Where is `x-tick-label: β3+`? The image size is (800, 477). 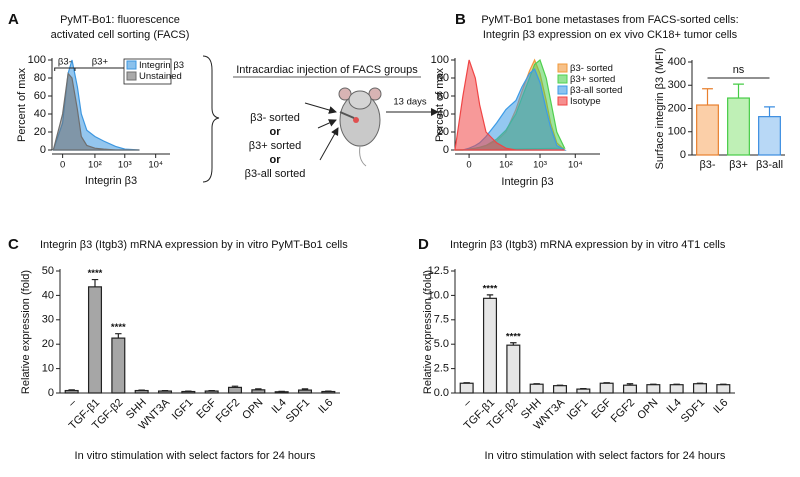
x-tick-label: β3+ is located at coordinates (738, 165).